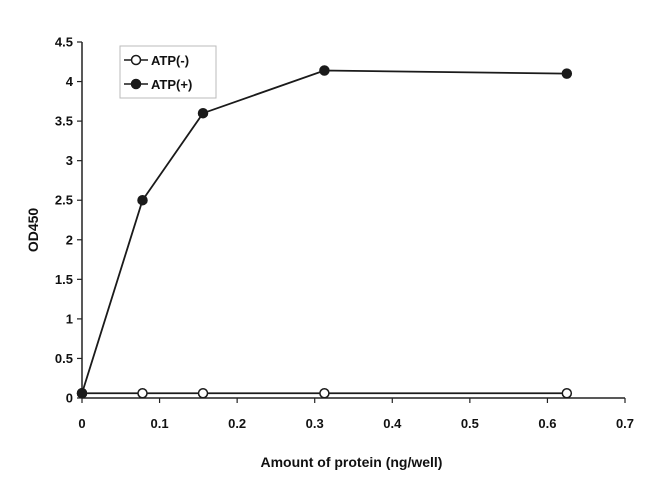 This screenshot has height=492, width=650. What do you see at coordinates (69, 160) in the screenshot?
I see `y-tick-label: 3` at bounding box center [69, 160].